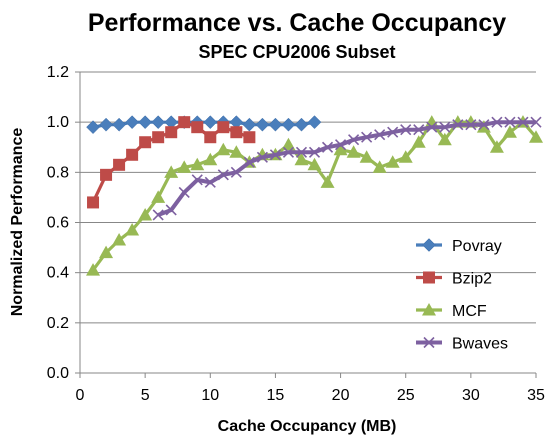  What do you see at coordinates (210, 395) in the screenshot?
I see `x-tick-label: 10` at bounding box center [210, 395].